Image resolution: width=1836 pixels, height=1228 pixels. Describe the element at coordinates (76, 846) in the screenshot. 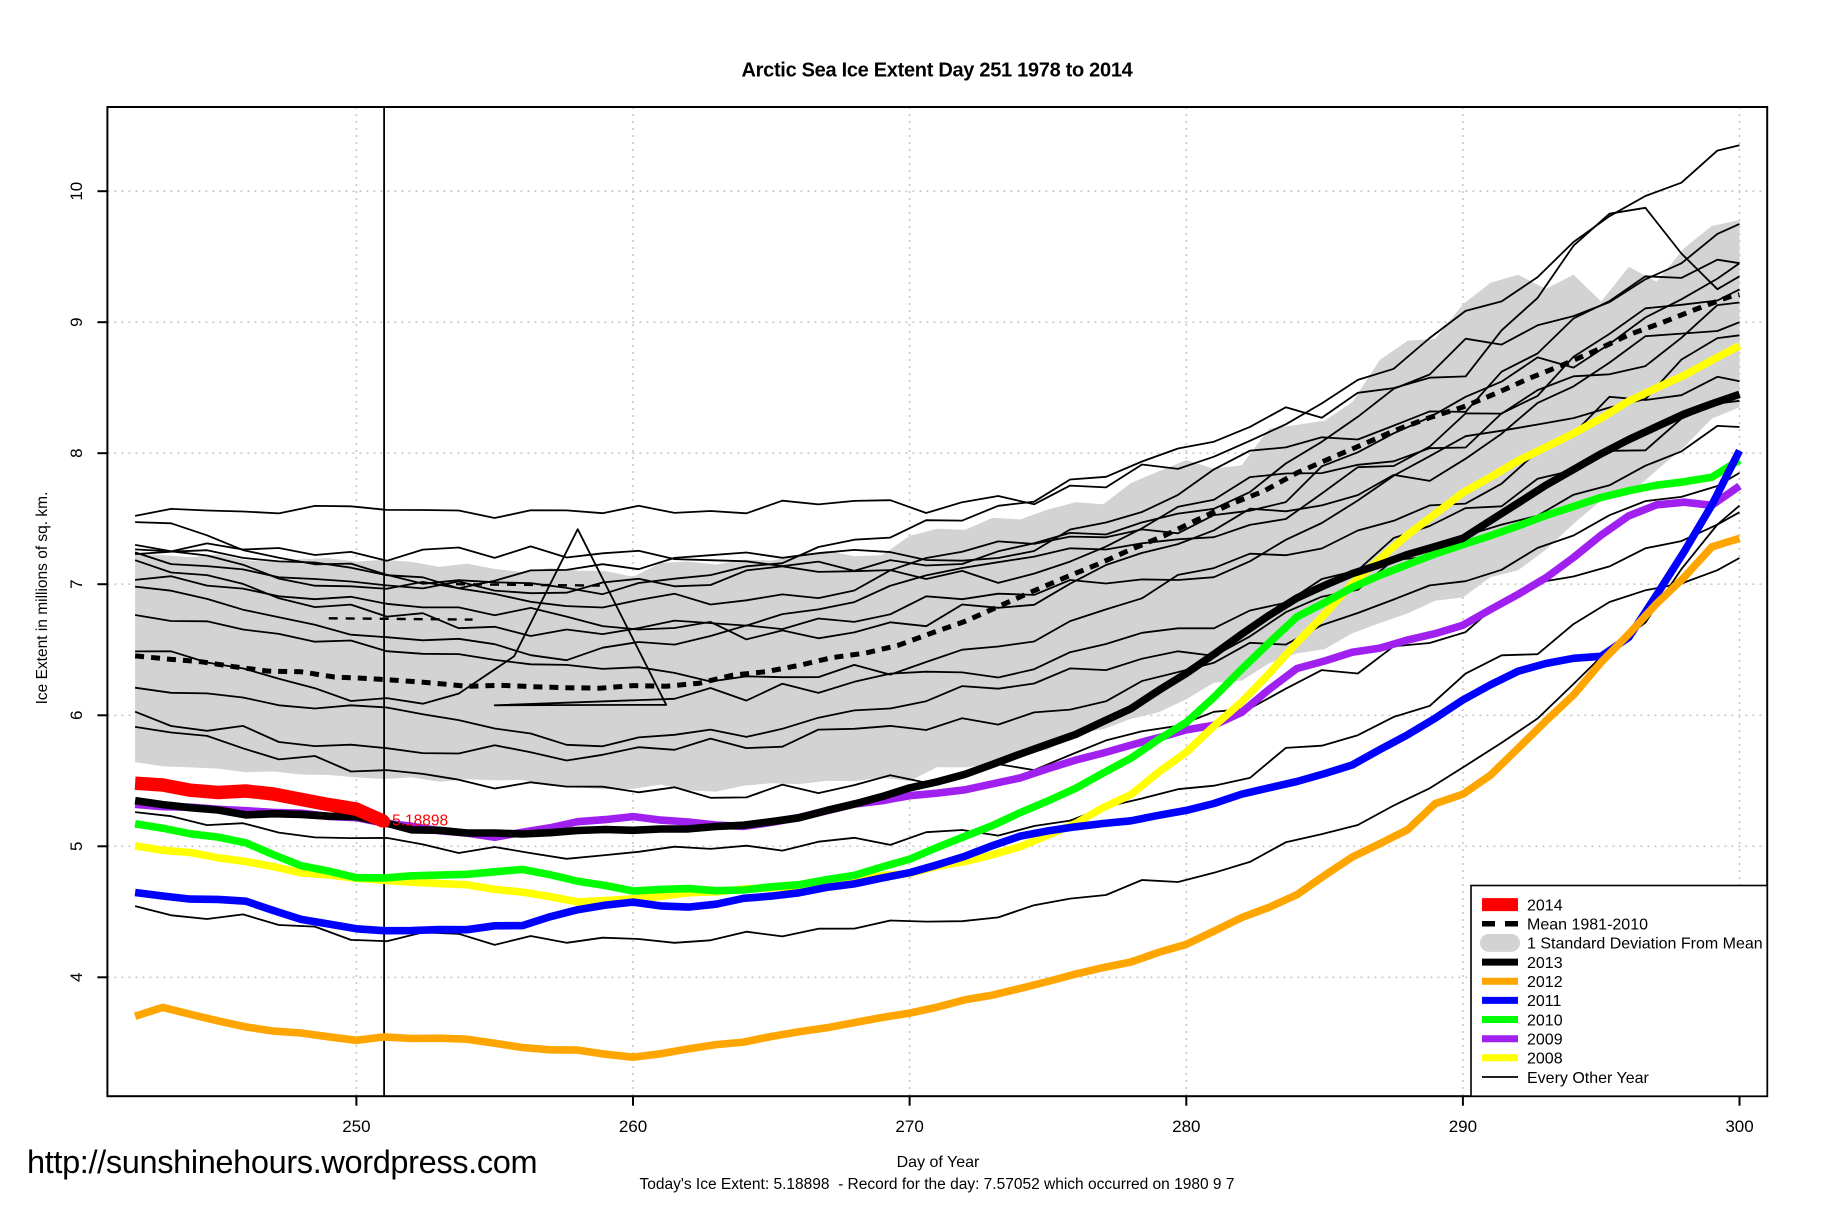

I see `svg-text: 5` at that location.